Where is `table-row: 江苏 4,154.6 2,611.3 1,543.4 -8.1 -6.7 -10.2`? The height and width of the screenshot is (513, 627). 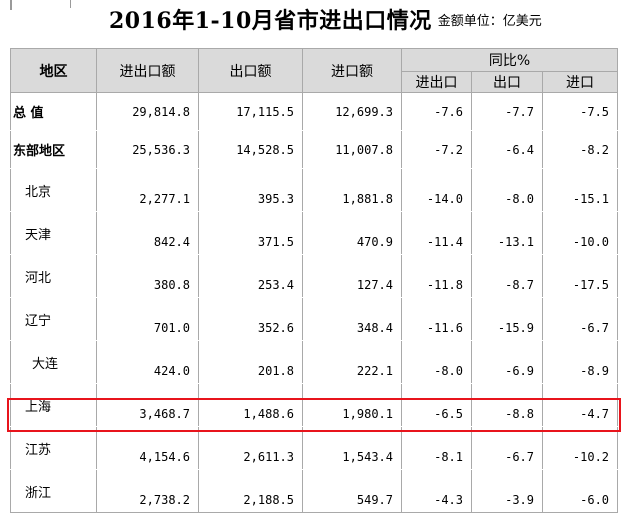 table-row: 江苏 4,154.6 2,611.3 1,543.4 -8.1 -6.7 -10.2 is located at coordinates (314, 448).